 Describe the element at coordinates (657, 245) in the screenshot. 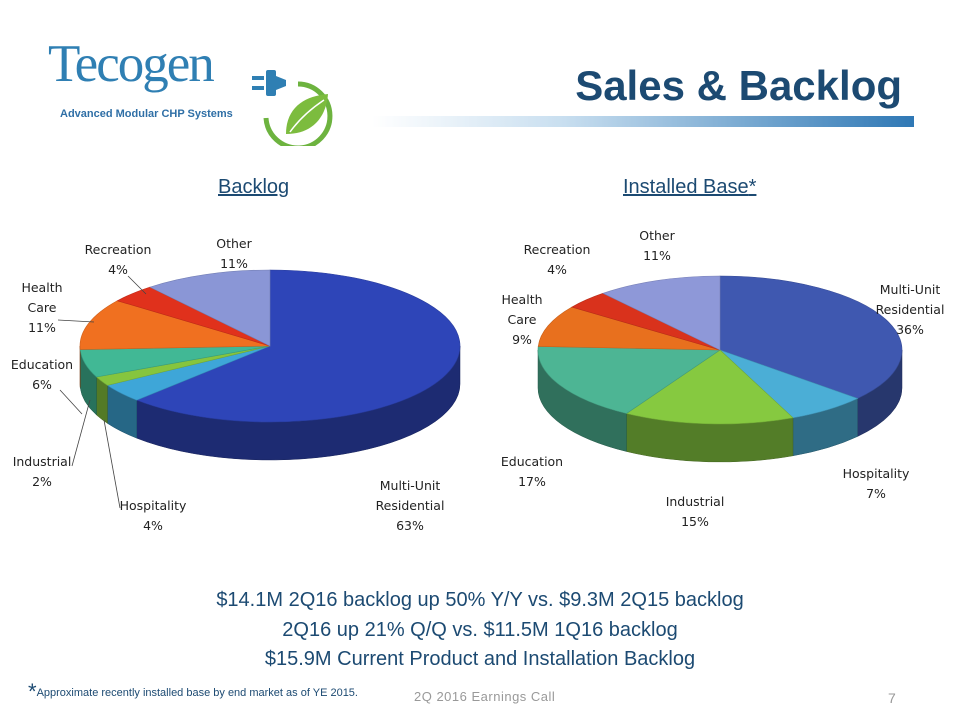

I see `installed-label-other: Other 11%` at that location.